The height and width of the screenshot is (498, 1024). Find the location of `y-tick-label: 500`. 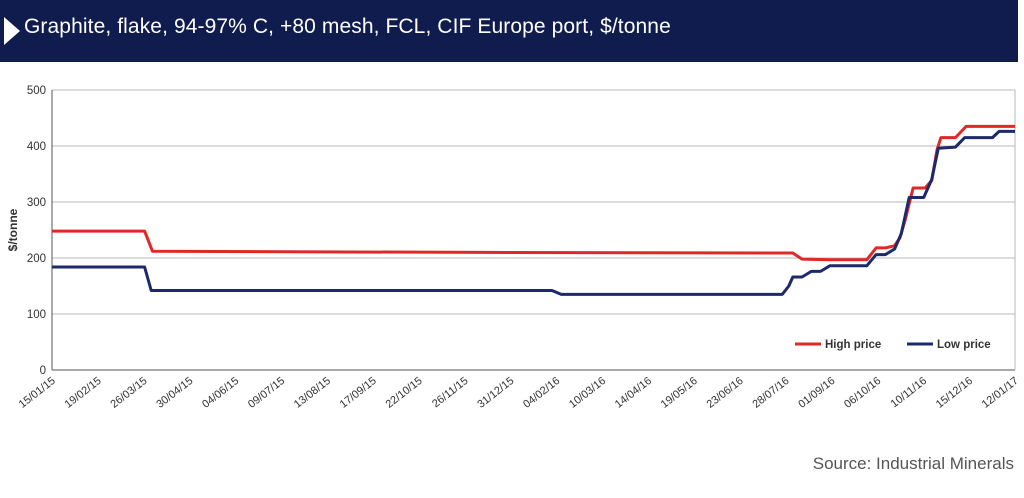

y-tick-label: 500 is located at coordinates (36, 91).